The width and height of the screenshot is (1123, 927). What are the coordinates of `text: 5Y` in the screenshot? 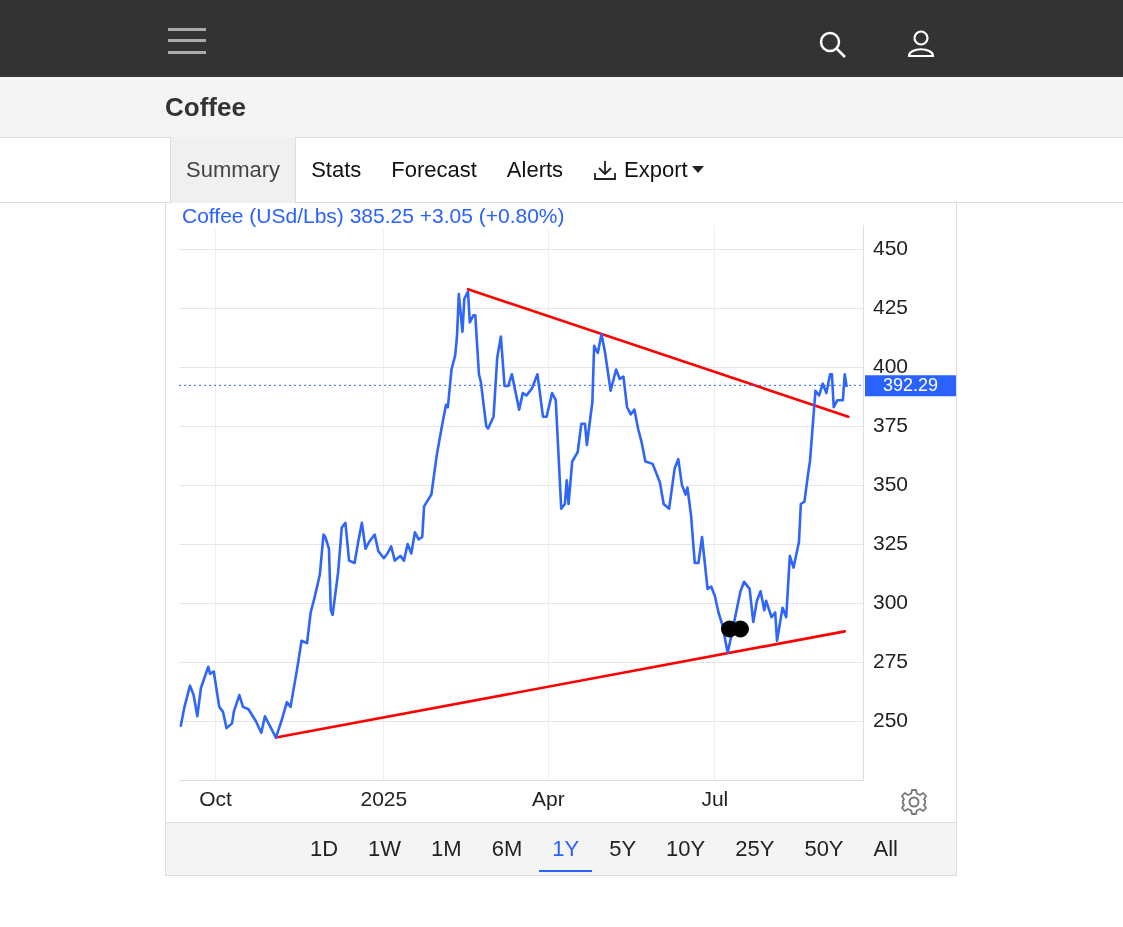 It's located at (623, 849).